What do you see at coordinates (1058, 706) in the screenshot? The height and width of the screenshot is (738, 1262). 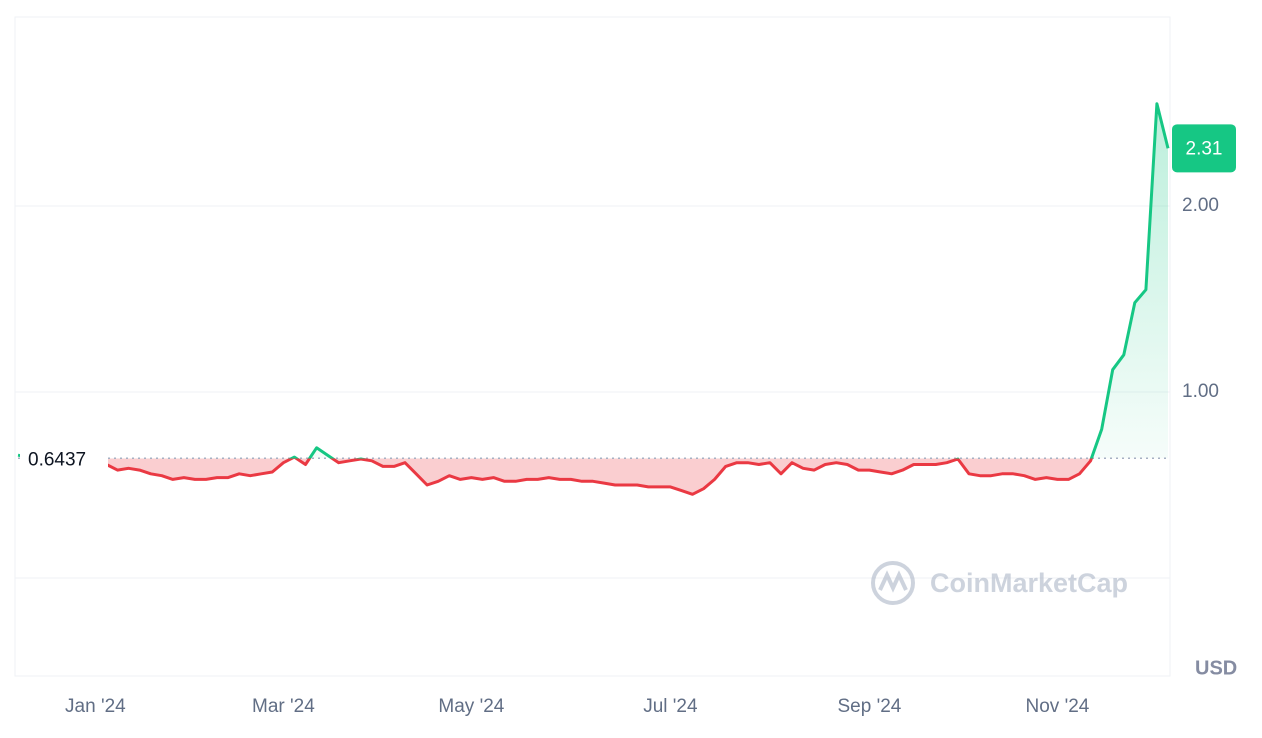 I see `x-tick-label: Nov '24` at bounding box center [1058, 706].